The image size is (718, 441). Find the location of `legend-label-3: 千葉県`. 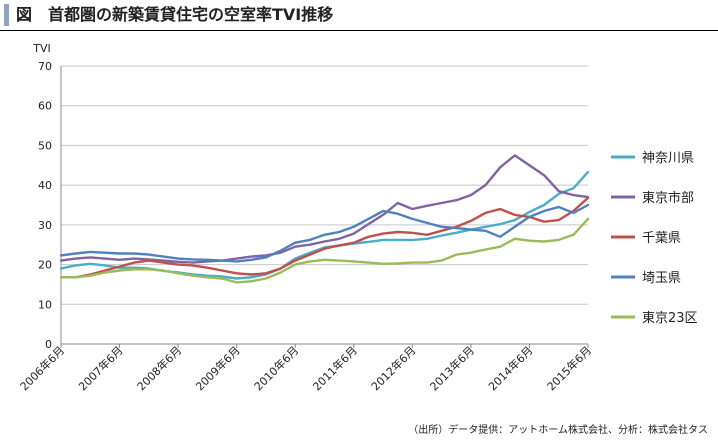

legend-label-3: 千葉県 is located at coordinates (661, 238).